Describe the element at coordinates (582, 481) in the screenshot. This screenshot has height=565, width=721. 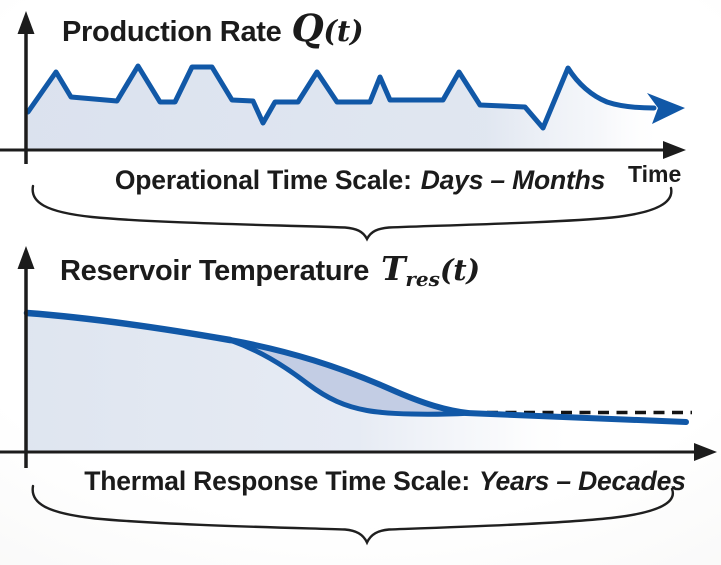
I see `thermal-scale-range: Years – Decades` at that location.